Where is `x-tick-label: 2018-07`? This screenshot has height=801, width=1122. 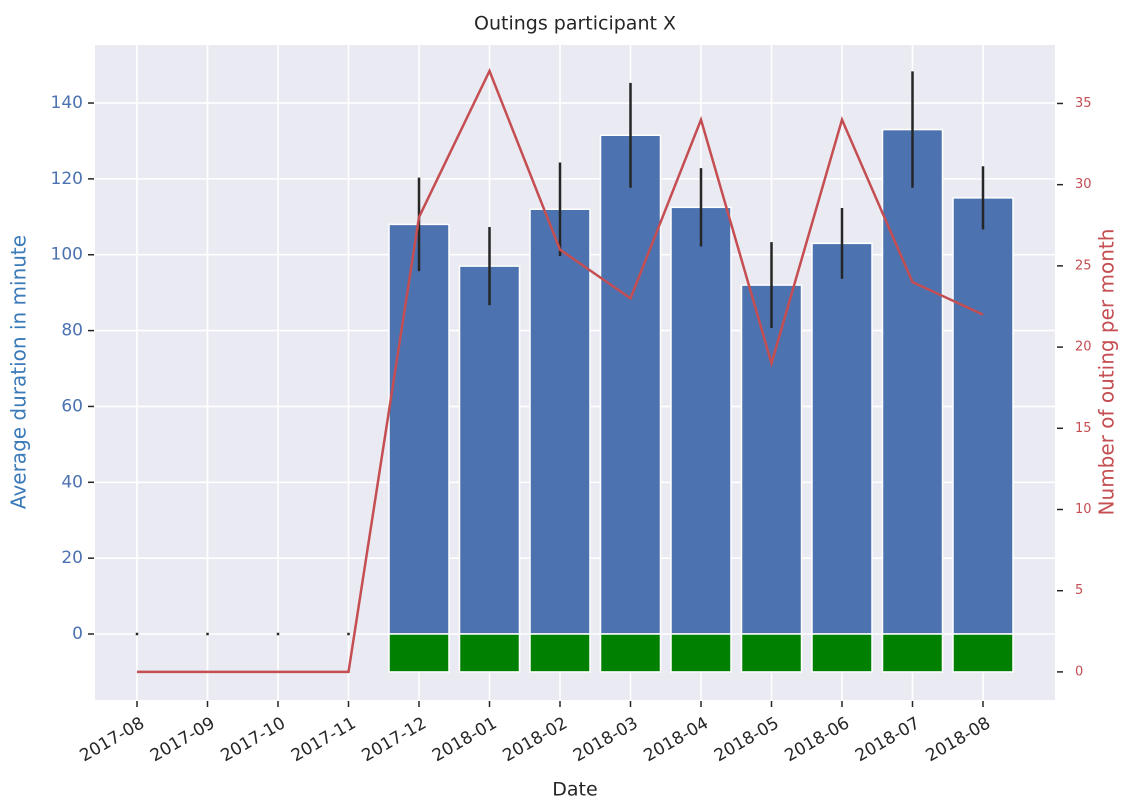 x-tick-label: 2018-07 is located at coordinates (888, 739).